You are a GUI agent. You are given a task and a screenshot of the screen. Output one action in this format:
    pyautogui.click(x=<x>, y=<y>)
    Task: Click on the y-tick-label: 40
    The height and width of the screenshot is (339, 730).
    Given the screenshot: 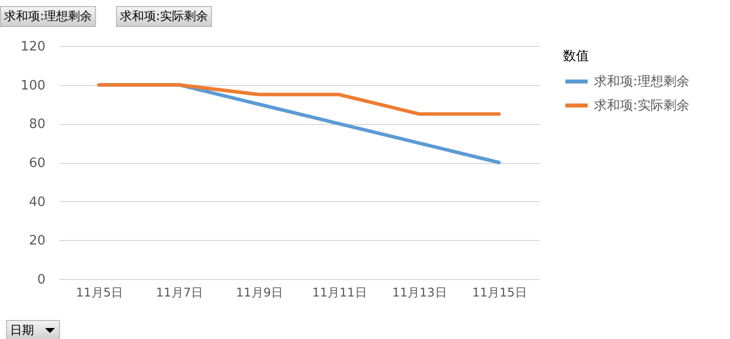 What is the action you would take?
    pyautogui.click(x=37, y=202)
    